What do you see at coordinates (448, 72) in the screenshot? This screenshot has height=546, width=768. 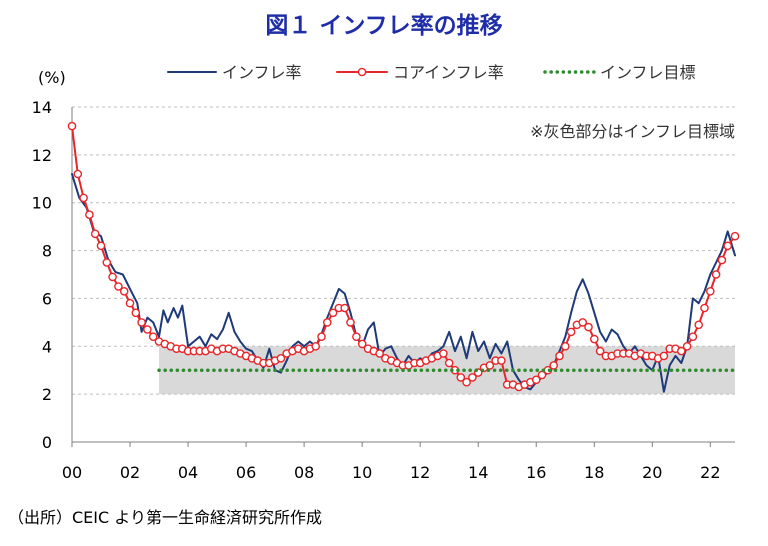 I see `legend-label-1: コアインフレ率` at bounding box center [448, 72].